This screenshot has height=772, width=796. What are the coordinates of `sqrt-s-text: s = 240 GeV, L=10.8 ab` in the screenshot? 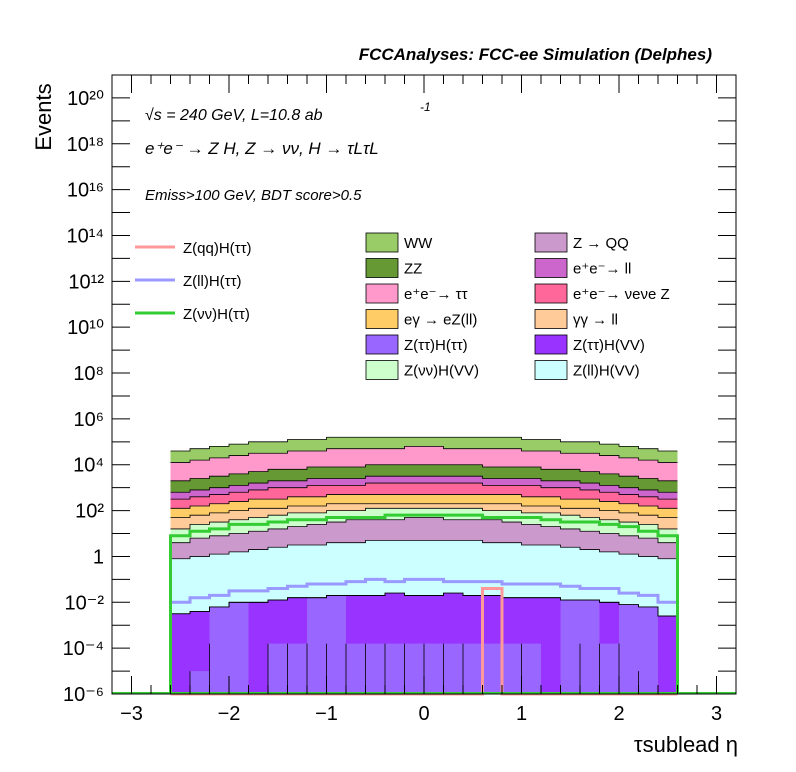 It's located at (238, 115).